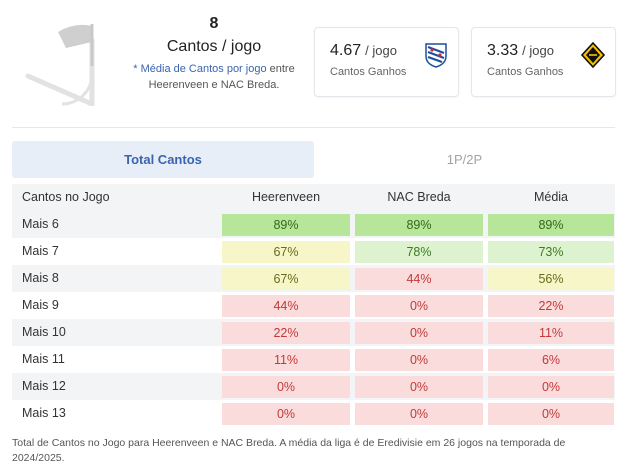  I want to click on table-row: Mais 10 22% 0% 11%, so click(313, 332).